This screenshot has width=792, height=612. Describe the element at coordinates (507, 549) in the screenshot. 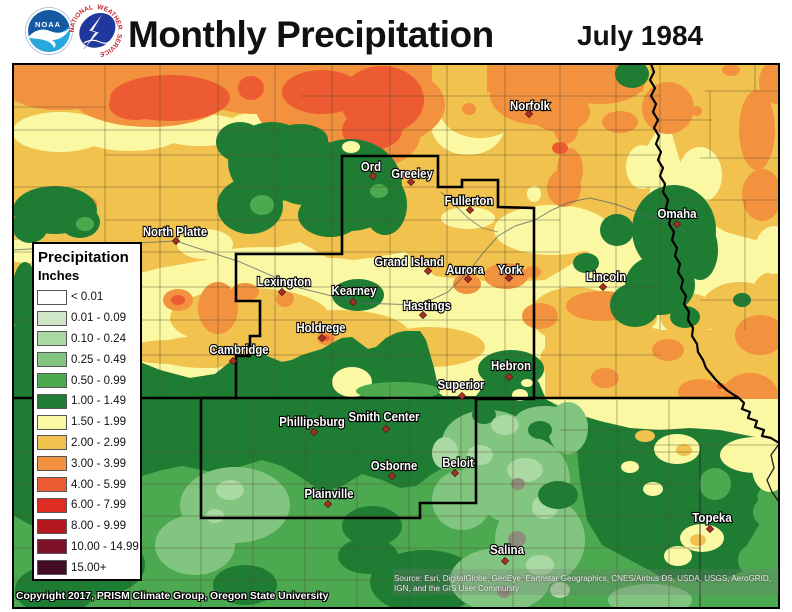

I see `svg-text: Salina` at that location.